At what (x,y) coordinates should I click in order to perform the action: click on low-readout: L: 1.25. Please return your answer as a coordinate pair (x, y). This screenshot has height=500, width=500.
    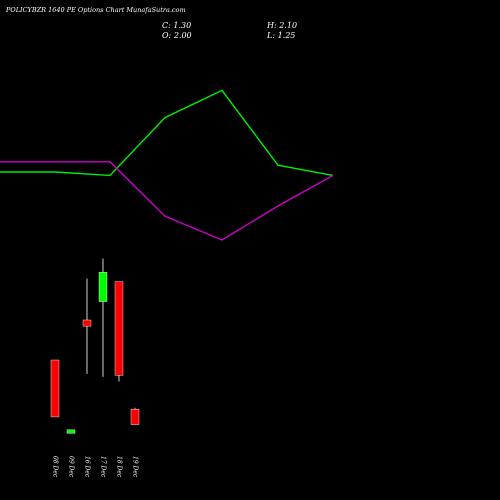
    Looking at the image, I should click on (281, 35).